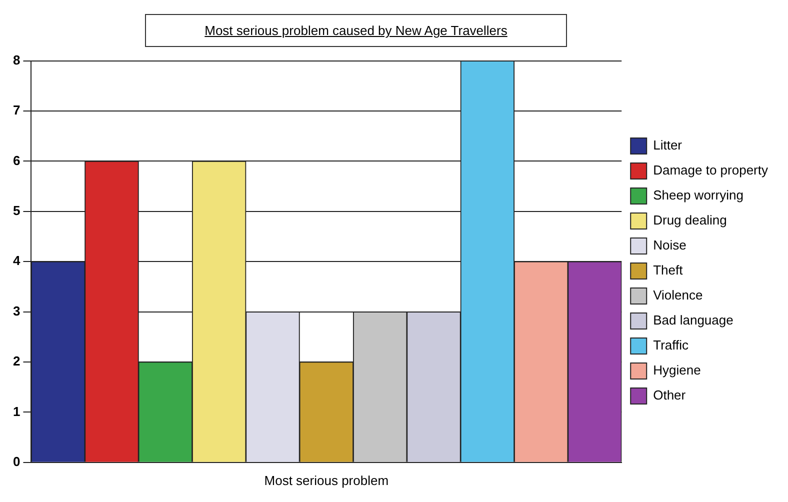  I want to click on y-tick-label: 1, so click(16, 411).